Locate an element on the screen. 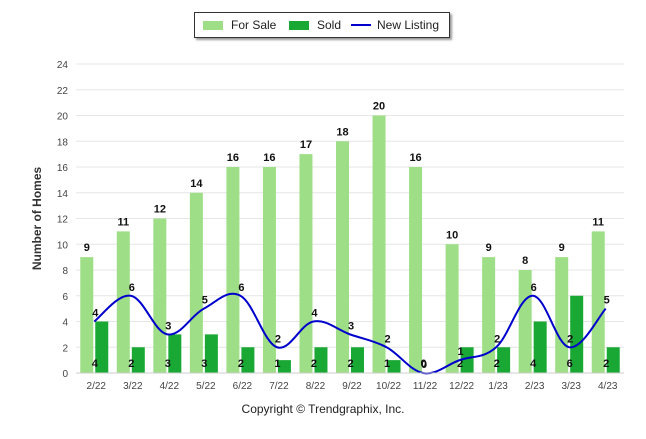 Image resolution: width=646 pixels, height=439 pixels. y-tick-label: 20 is located at coordinates (63, 117).